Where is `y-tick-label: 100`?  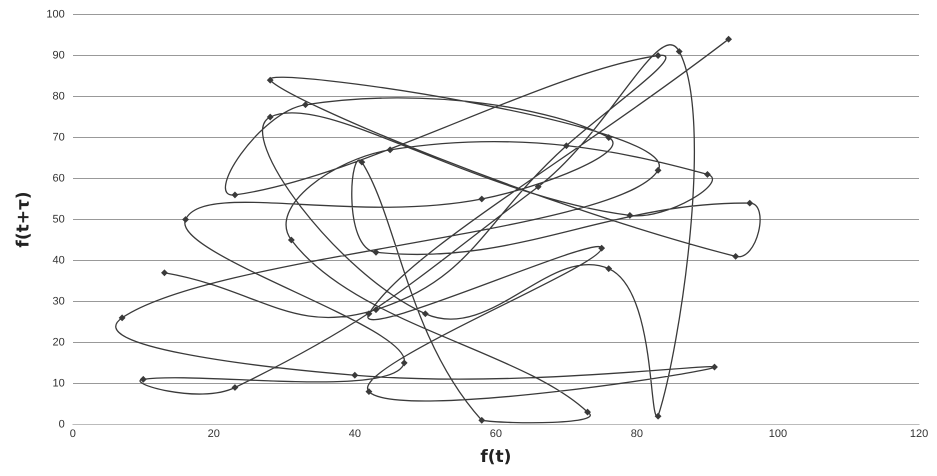 y-tick-label: 100 is located at coordinates (55, 14).